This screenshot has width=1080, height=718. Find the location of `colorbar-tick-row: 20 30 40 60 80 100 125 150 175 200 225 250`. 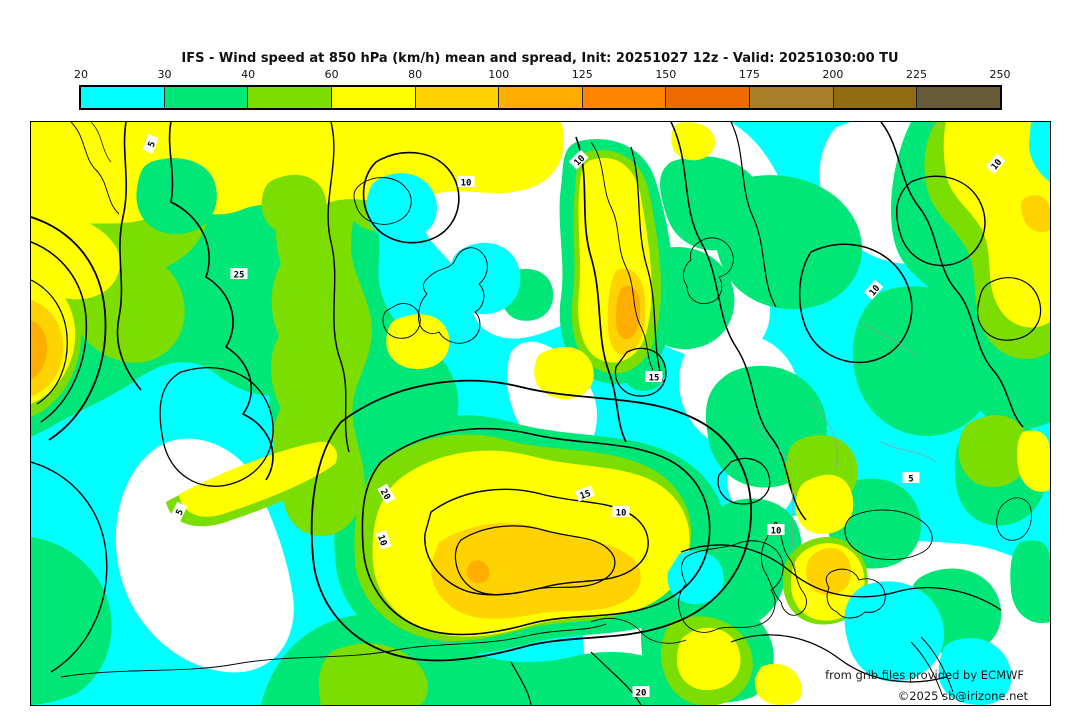

colorbar-tick-row: 20 30 40 60 80 100 125 150 175 200 225 250 is located at coordinates (542, 75).